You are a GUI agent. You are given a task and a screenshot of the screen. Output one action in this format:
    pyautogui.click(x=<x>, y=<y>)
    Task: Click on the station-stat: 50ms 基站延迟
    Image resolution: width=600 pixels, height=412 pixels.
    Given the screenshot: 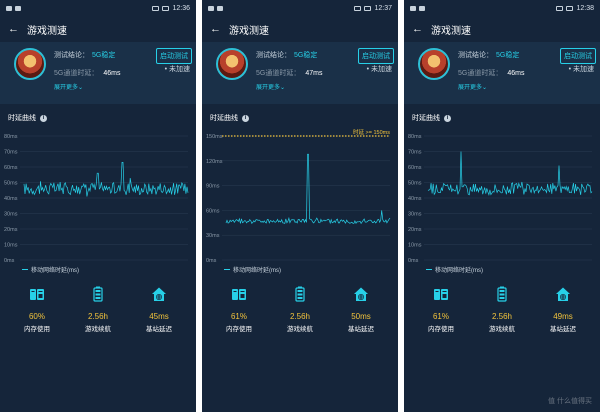 What is the action you would take?
    pyautogui.click(x=361, y=309)
    